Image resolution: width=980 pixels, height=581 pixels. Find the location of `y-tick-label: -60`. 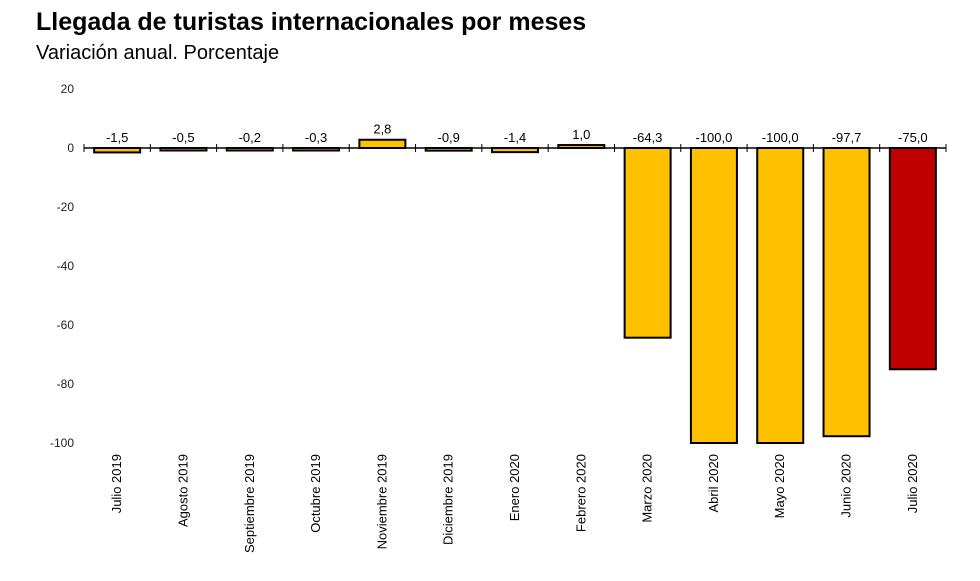

y-tick-label: -60 is located at coordinates (66, 325).